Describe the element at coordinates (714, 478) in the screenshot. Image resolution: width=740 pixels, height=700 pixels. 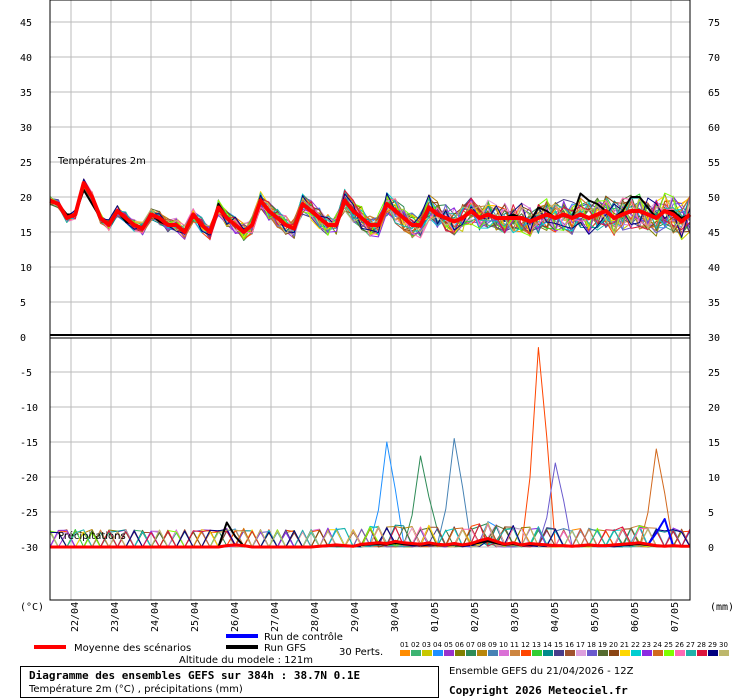
I see `precip-right-tick-label: 10` at that location.